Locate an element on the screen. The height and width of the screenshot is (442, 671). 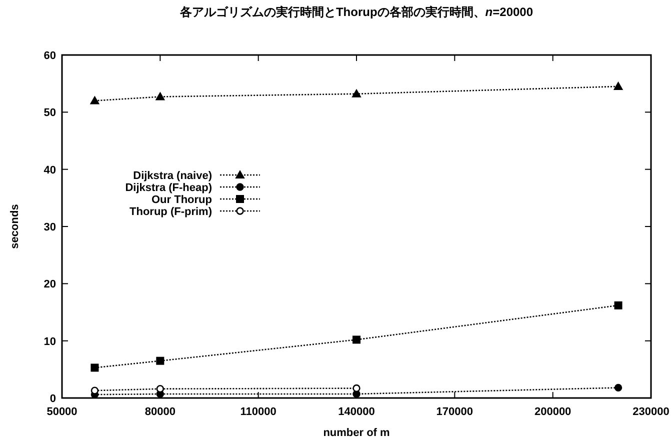
legend-label: Thorup (F-prim) is located at coordinates (171, 212).